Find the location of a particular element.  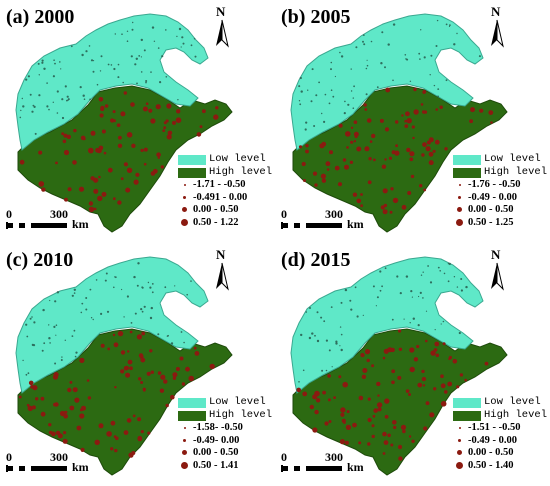

class-4-label: 0.50 - 1.40 is located at coordinates (491, 465).